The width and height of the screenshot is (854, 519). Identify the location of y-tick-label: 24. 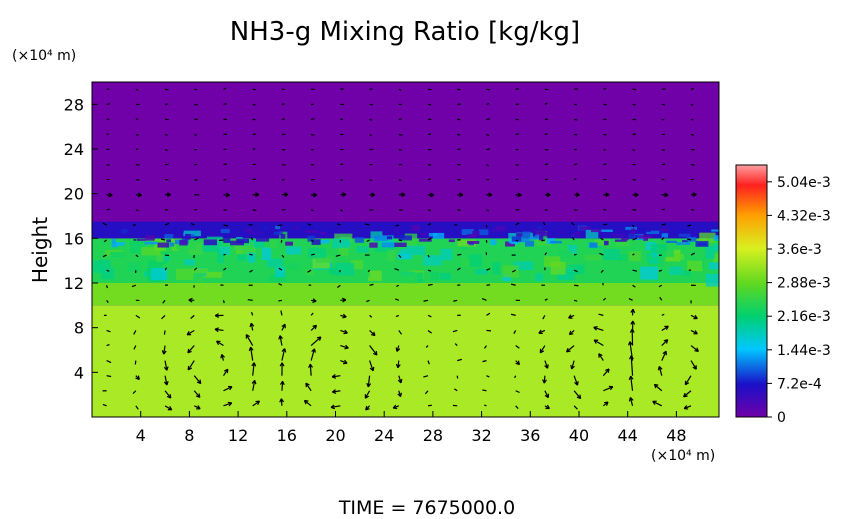
(74, 149).